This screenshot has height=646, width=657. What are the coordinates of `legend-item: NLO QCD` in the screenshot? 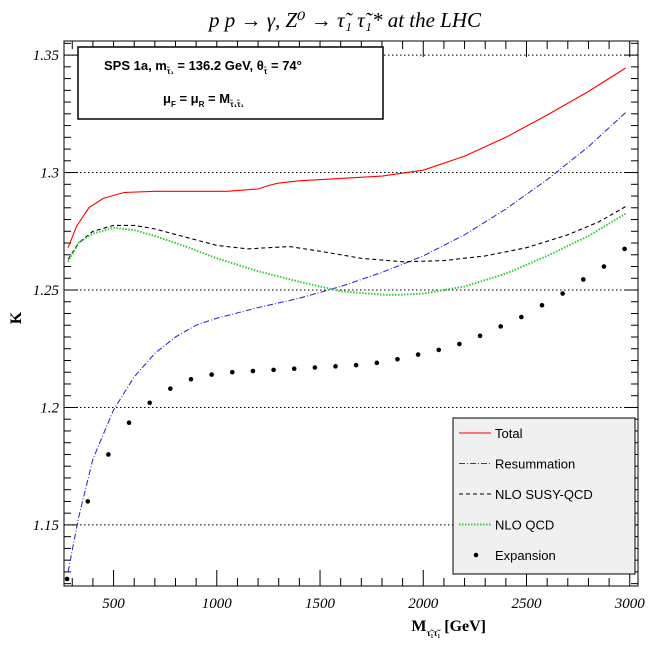 It's located at (506, 525).